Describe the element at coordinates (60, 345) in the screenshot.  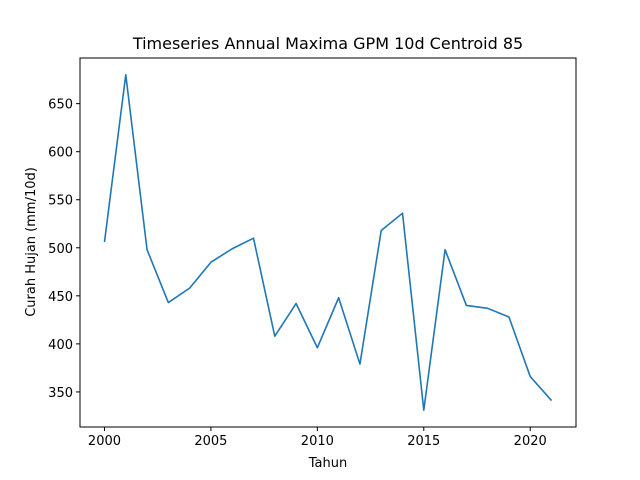
I see `y-tick-label: 400` at that location.